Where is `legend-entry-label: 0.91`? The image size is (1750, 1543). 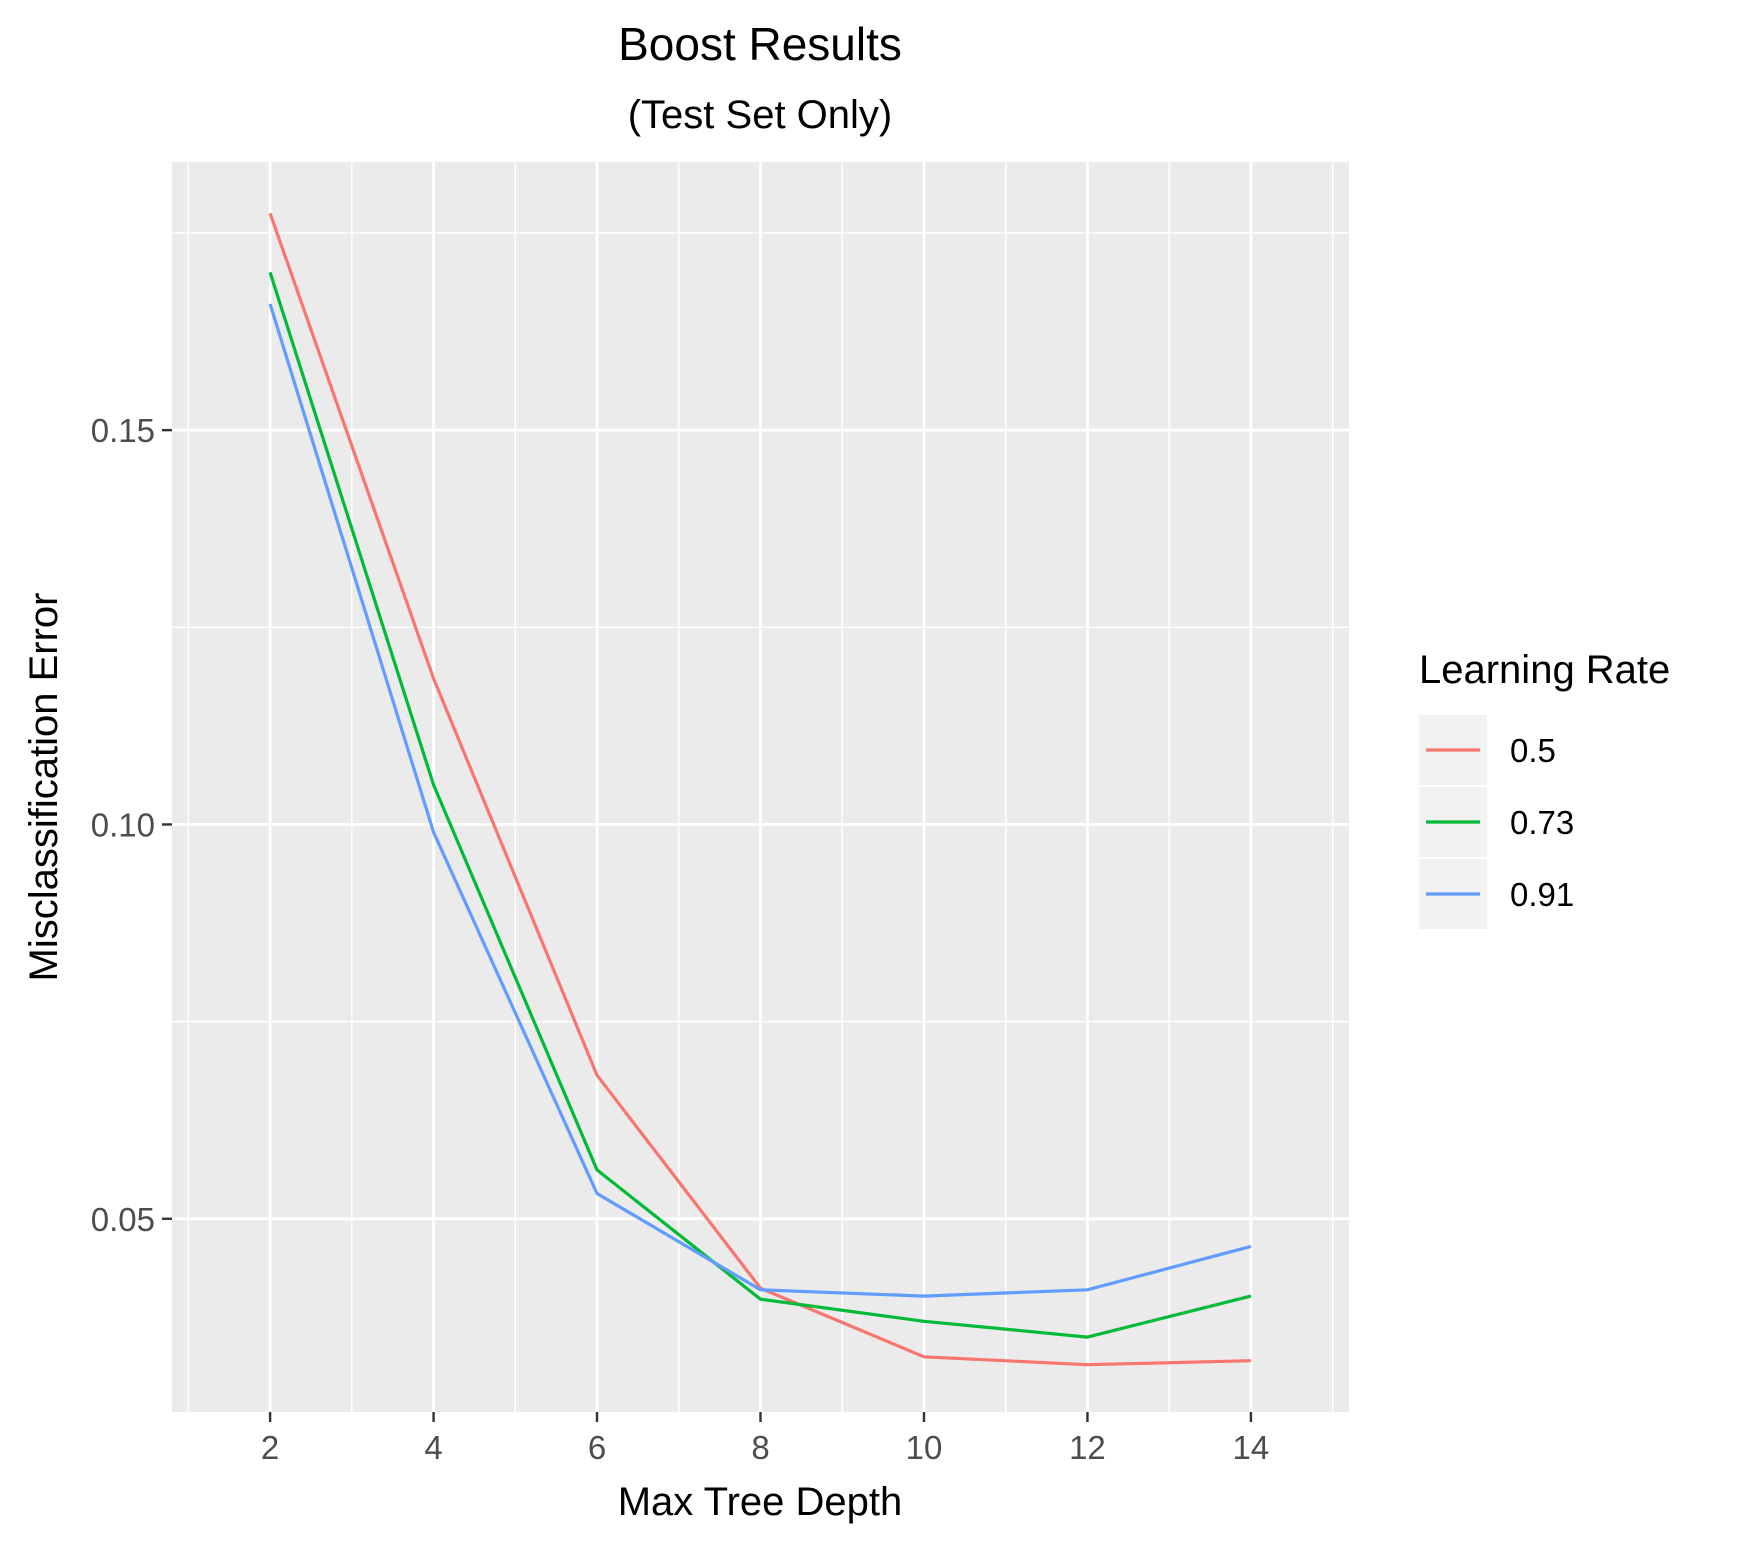 legend-entry-label: 0.91 is located at coordinates (1542, 894).